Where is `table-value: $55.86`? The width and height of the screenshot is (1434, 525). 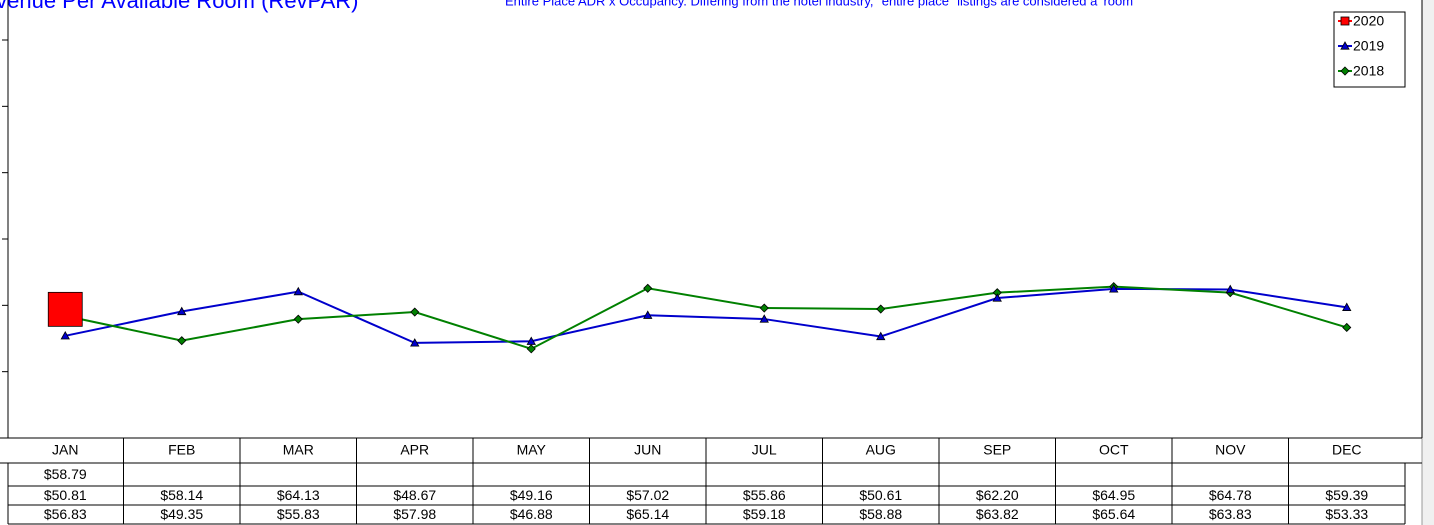 table-value: $55.86 is located at coordinates (764, 495).